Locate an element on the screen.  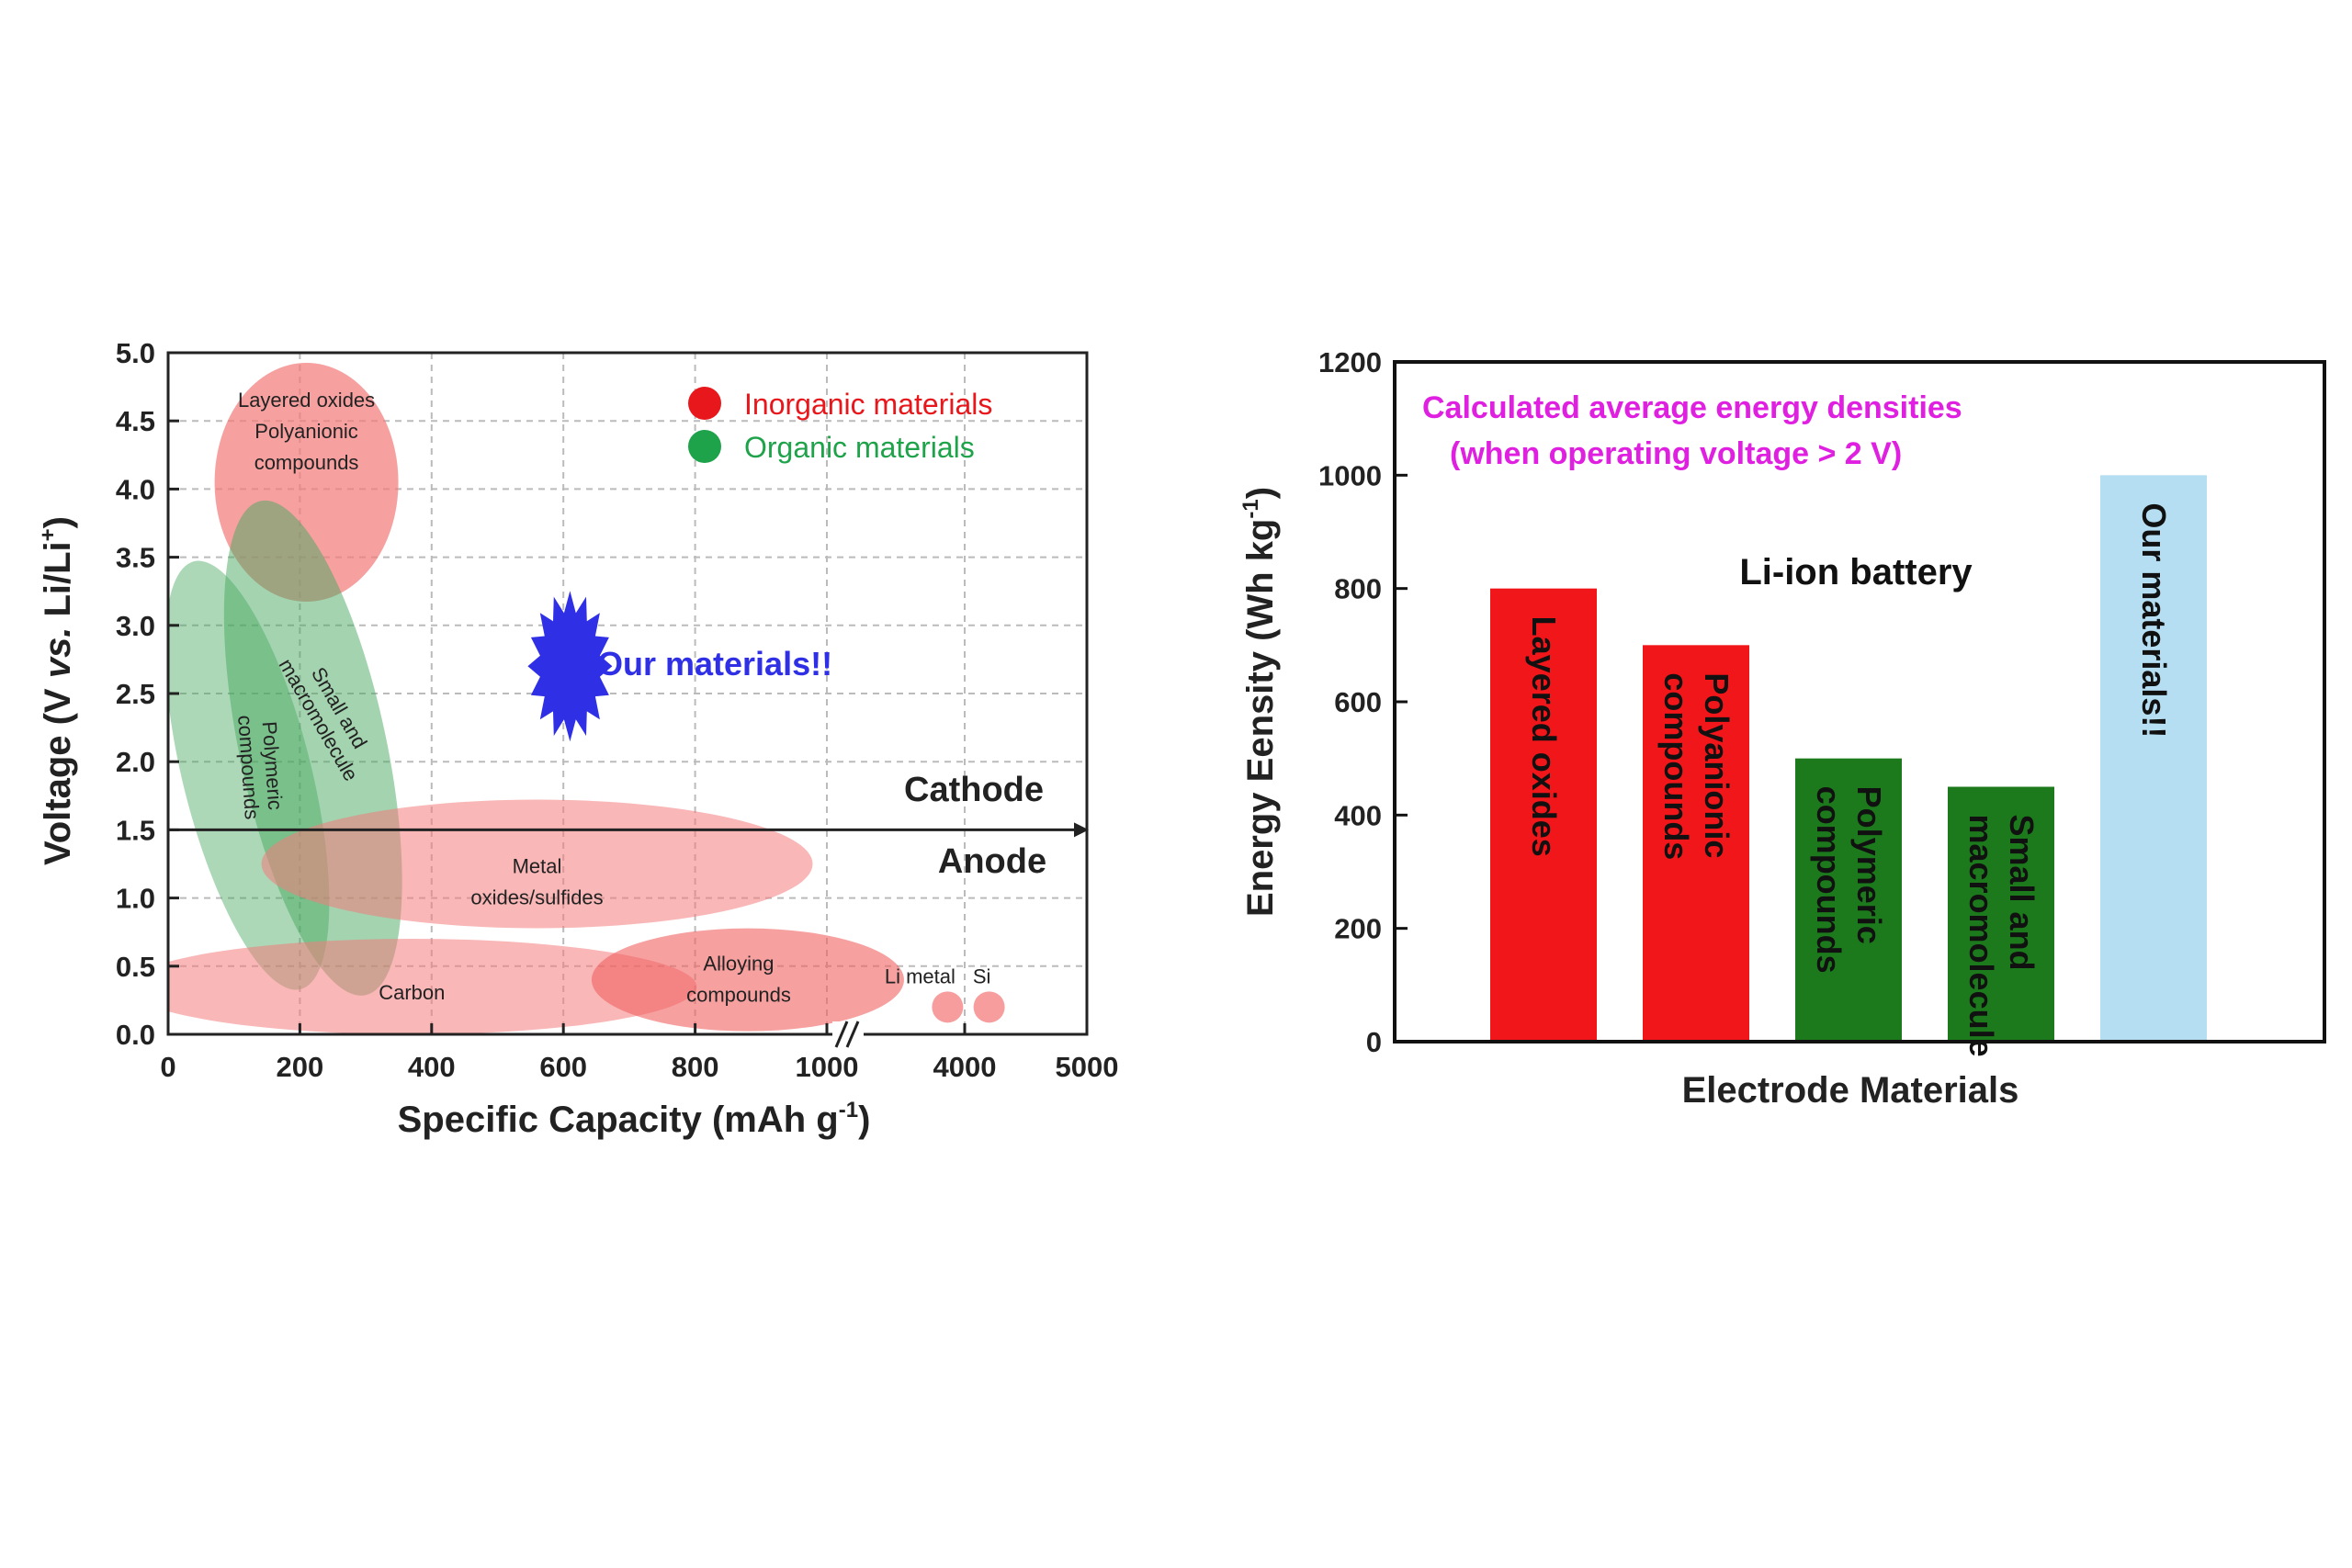
our-materials-star is located at coordinates (570, 667).